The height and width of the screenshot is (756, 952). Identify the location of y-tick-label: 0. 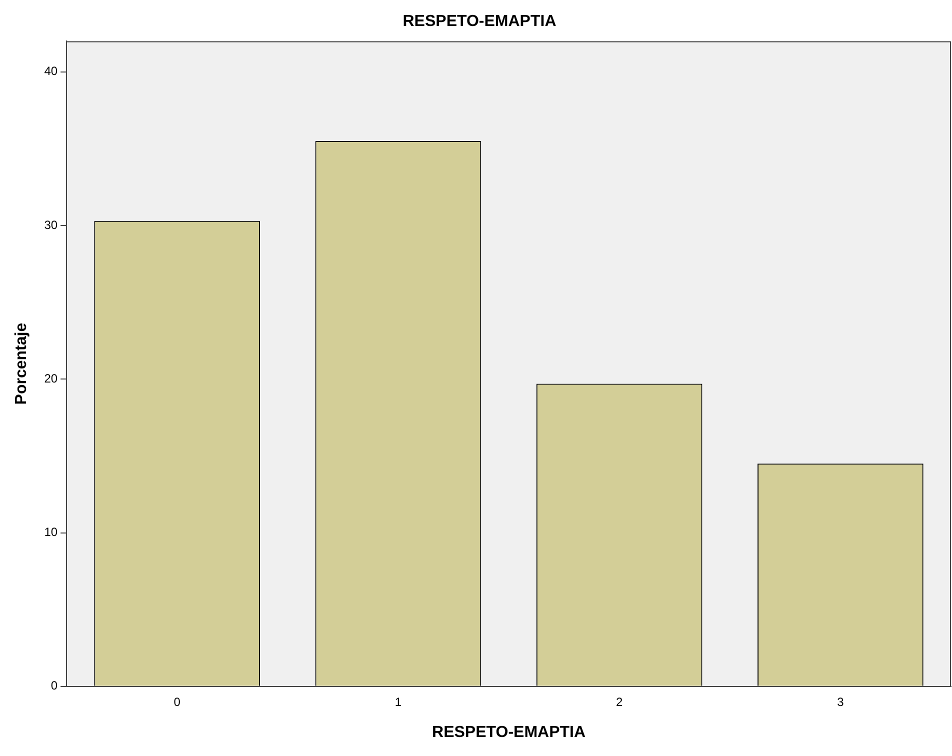
(54, 685).